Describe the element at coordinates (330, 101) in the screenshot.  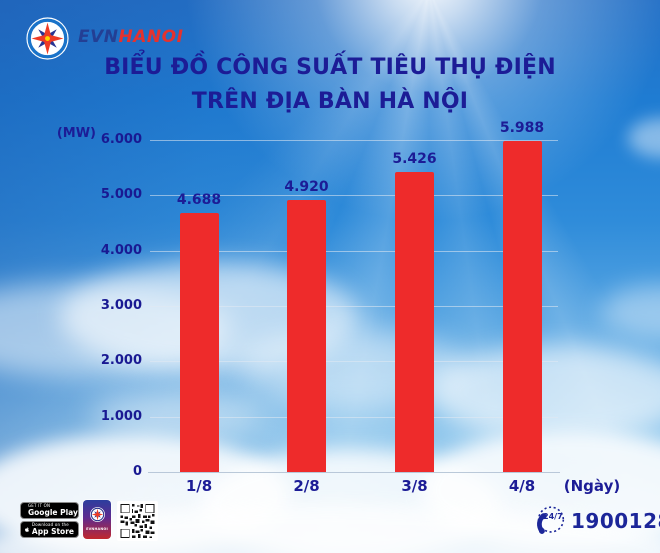
I see `chart-title-line2: TRÊN ĐỊA BÀN HÀ NỘI` at that location.